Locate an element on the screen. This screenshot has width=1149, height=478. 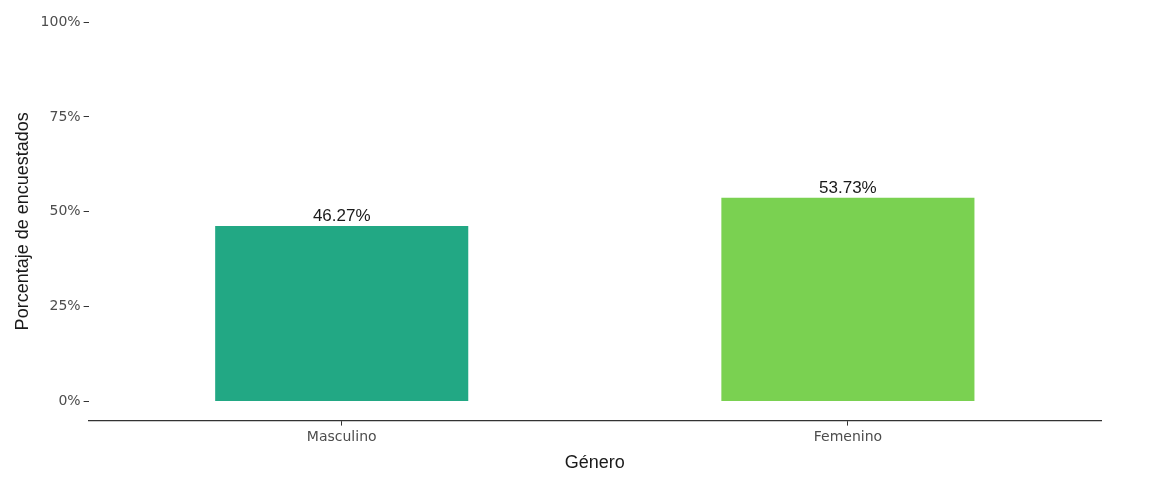
y-tick-label: 100% is located at coordinates (60, 20).